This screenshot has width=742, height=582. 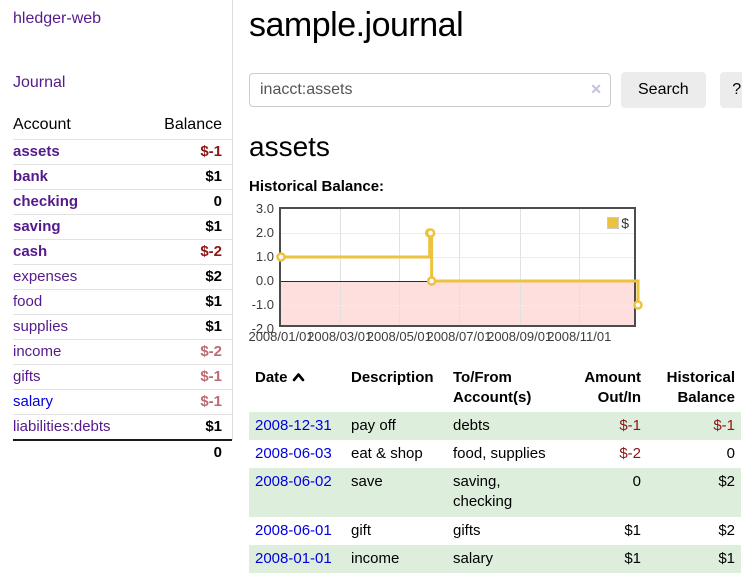 What do you see at coordinates (213, 276) in the screenshot?
I see `account-balance: $2` at bounding box center [213, 276].